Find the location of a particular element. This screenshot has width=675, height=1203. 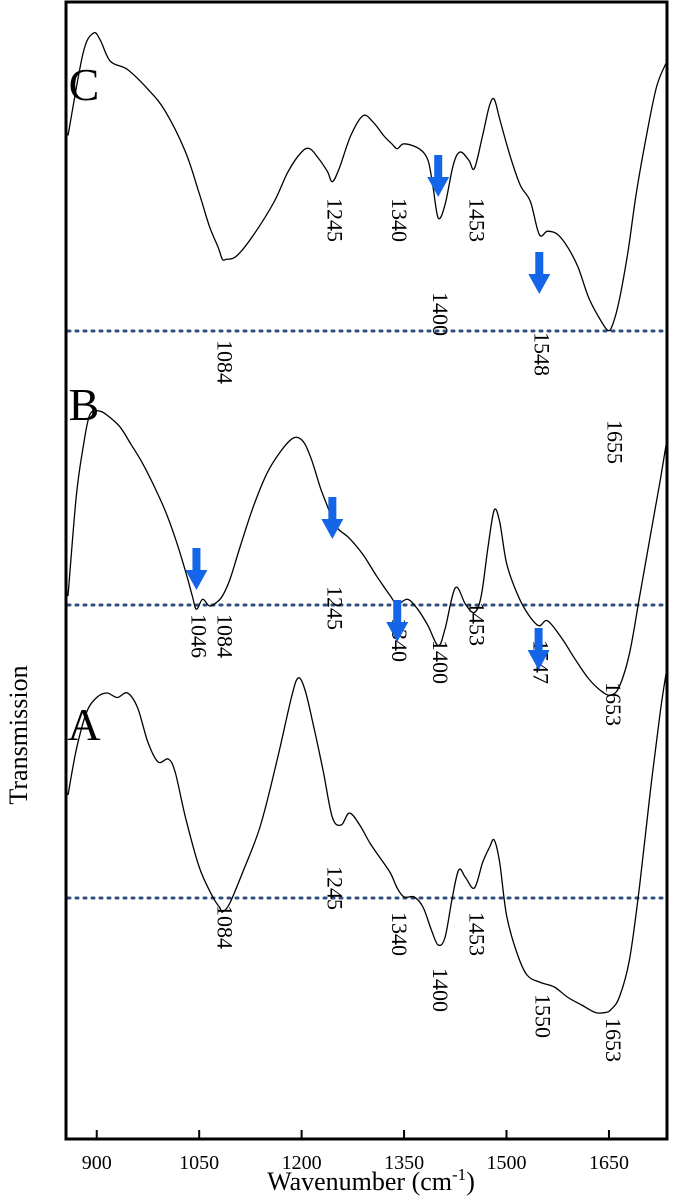

peak-label: 1548 is located at coordinates (541, 354).